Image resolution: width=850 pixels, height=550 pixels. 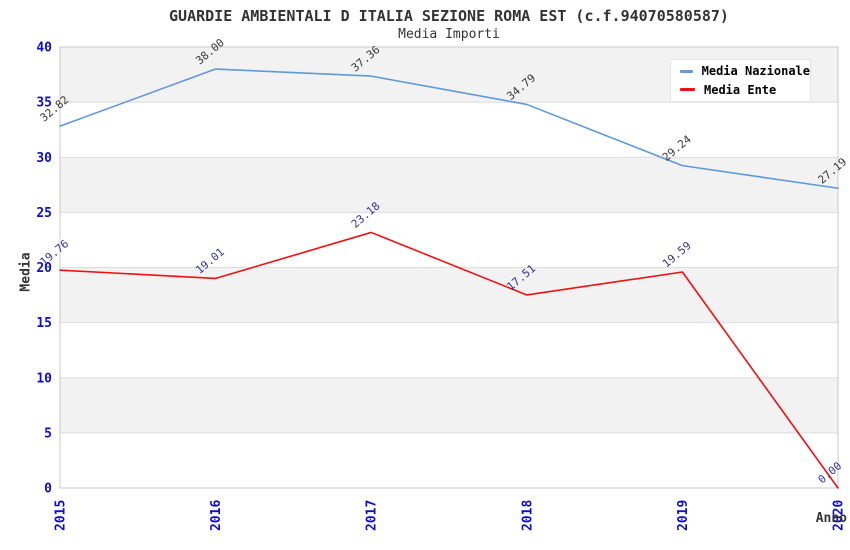 I want to click on legend-item-media-ente: Media Ente, so click(x=745, y=90).